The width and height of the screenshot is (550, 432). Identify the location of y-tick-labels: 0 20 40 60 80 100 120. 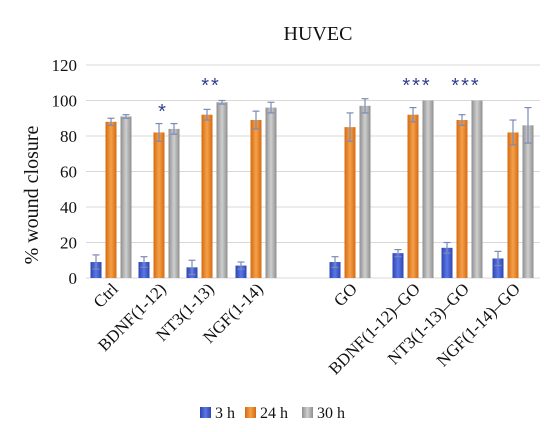
(65, 172).